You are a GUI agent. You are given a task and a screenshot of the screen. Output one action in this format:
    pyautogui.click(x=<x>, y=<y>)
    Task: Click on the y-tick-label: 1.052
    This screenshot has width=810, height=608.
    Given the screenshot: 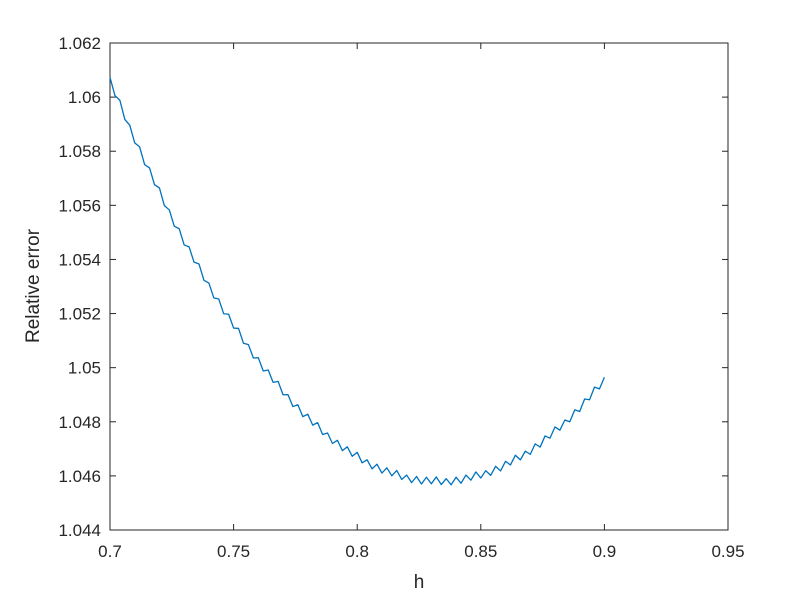 What is the action you would take?
    pyautogui.click(x=79, y=314)
    